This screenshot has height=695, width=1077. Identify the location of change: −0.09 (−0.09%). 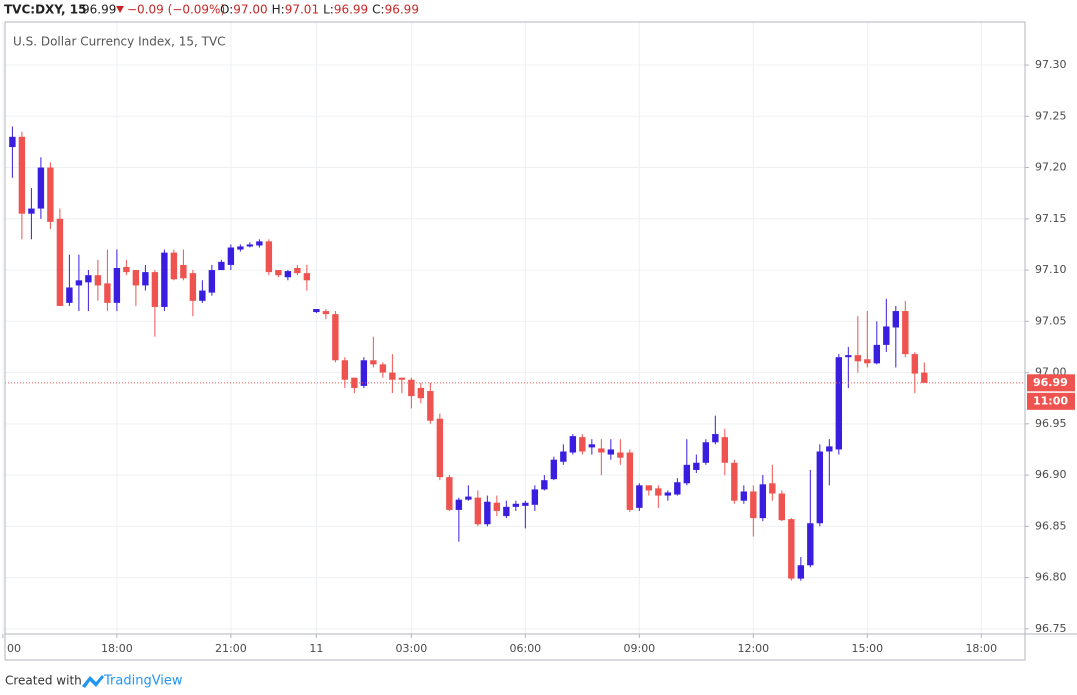
(176, 10).